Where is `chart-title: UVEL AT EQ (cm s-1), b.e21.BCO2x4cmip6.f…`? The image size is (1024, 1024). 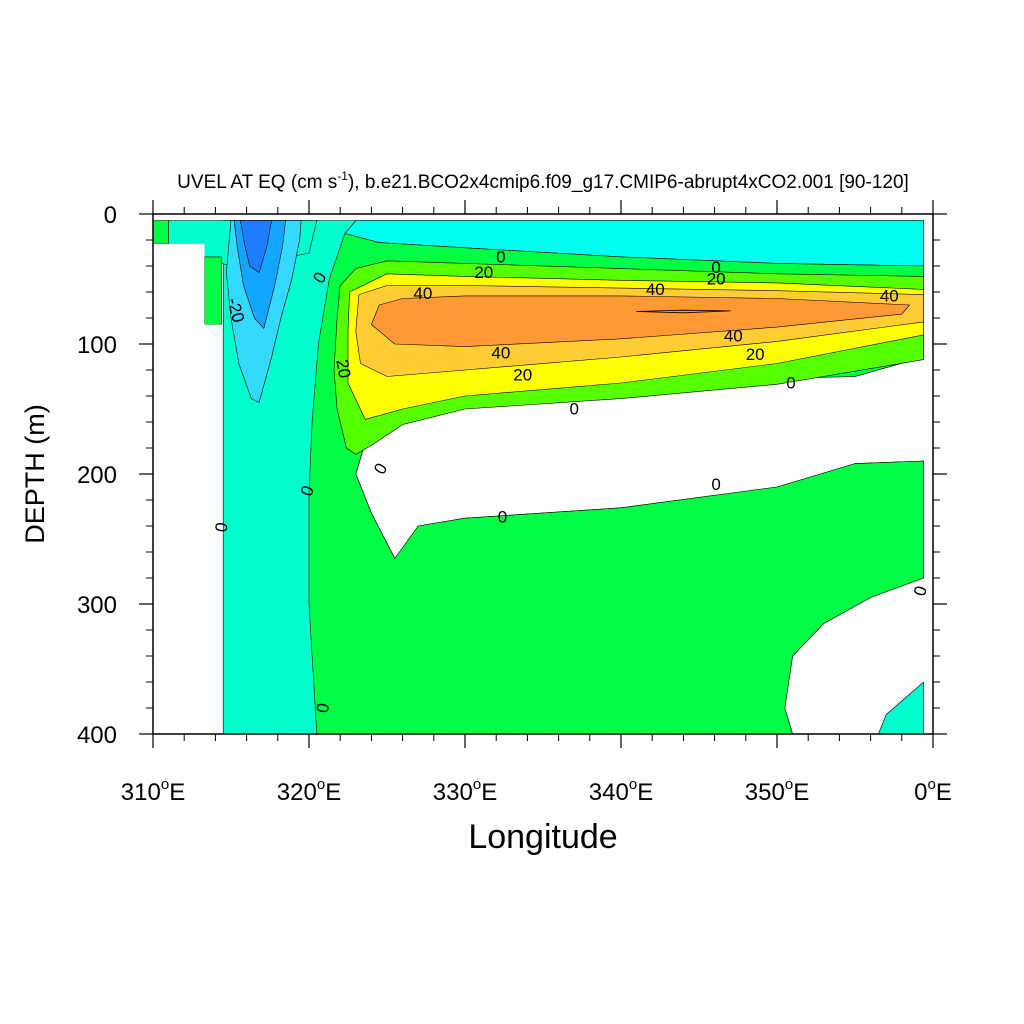
chart-title: UVEL AT EQ (cm s-1), b.e21.BCO2x4cmip6.f… is located at coordinates (543, 181).